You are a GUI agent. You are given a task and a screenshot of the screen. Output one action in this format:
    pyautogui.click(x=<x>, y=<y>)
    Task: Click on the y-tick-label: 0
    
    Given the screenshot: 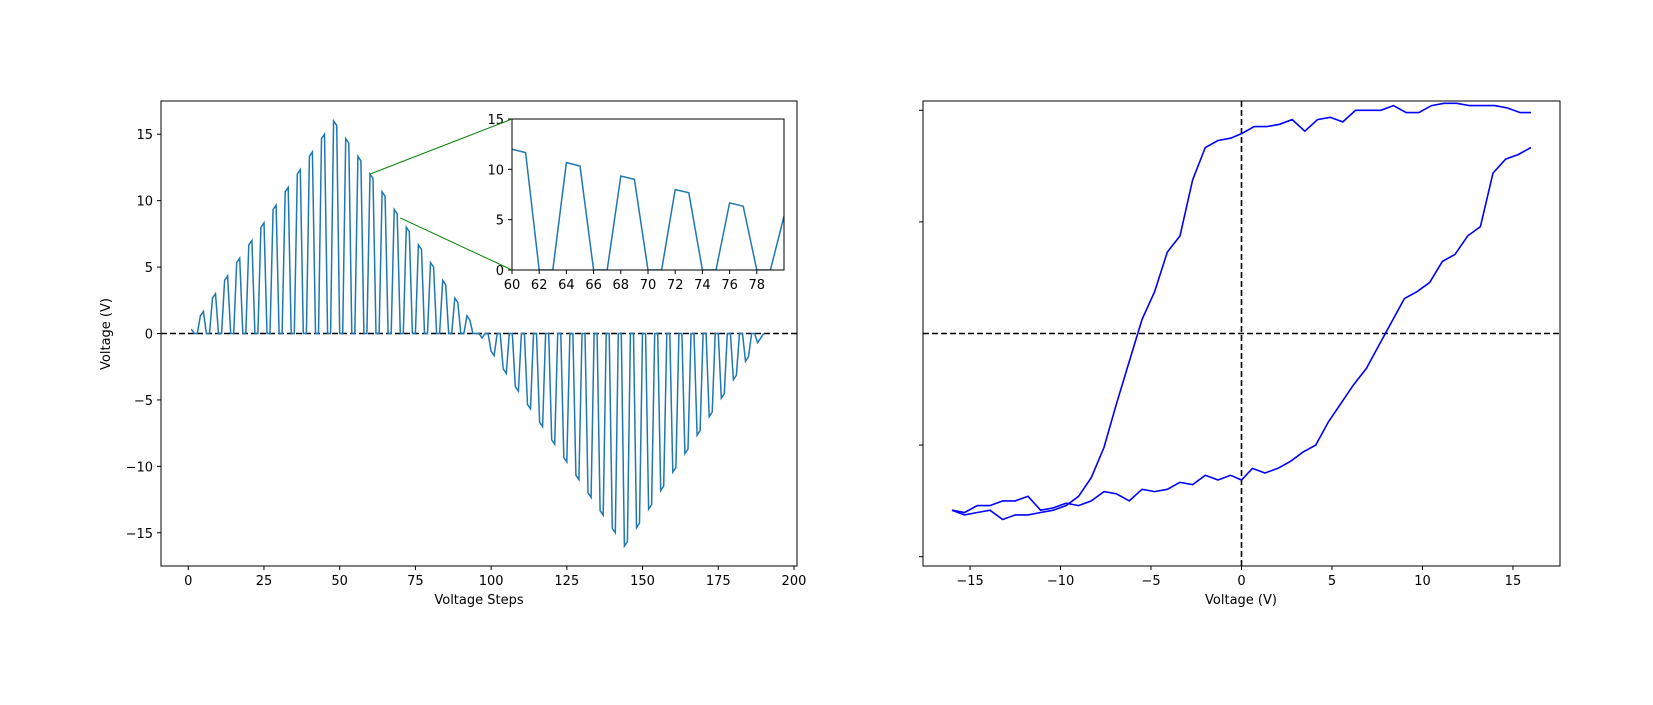 What is the action you would take?
    pyautogui.click(x=149, y=335)
    